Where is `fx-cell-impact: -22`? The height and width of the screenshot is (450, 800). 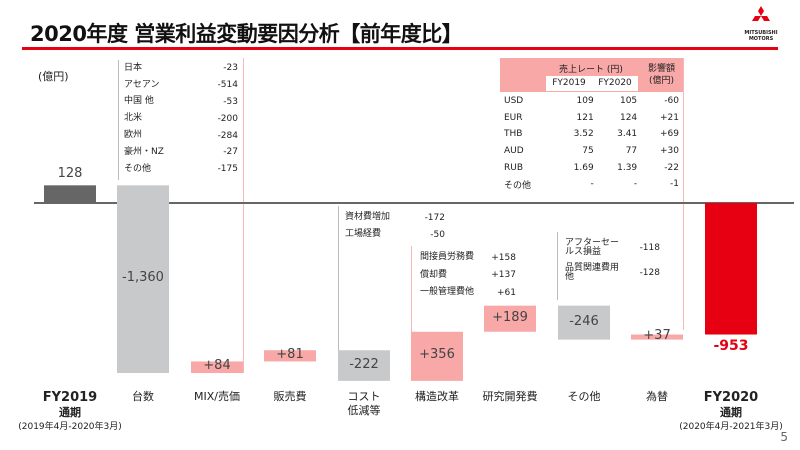
fx-cell-impact: -22 is located at coordinates (671, 167).